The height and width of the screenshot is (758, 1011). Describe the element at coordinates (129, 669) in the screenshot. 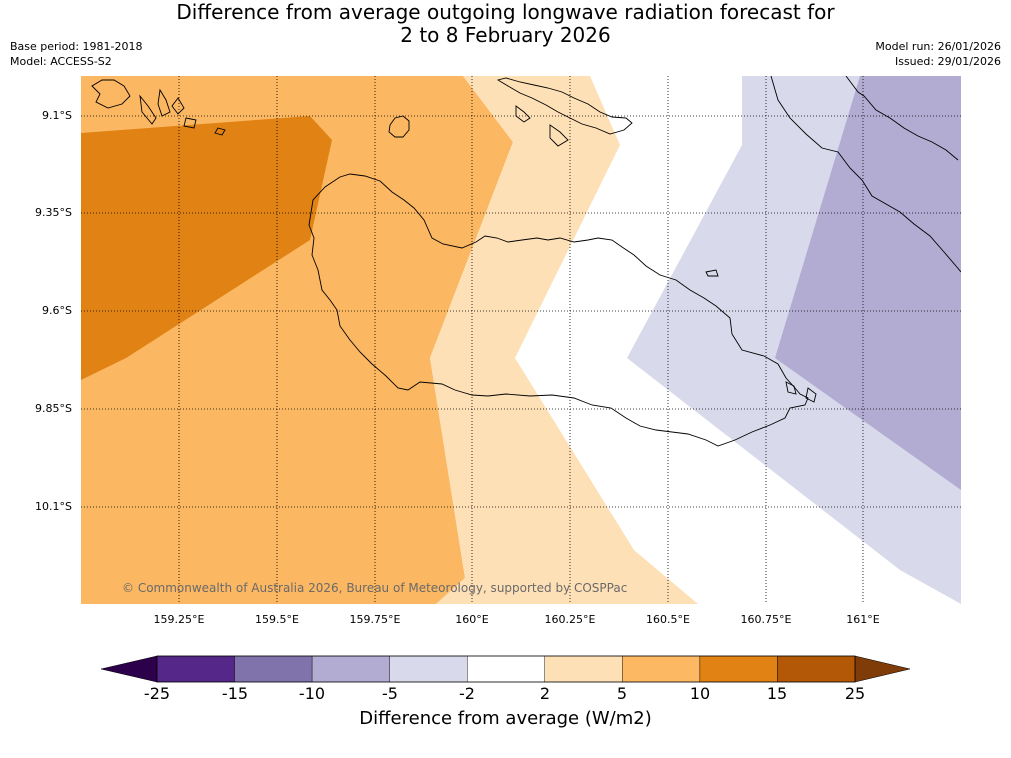

I see `colorbar-extend-low` at that location.